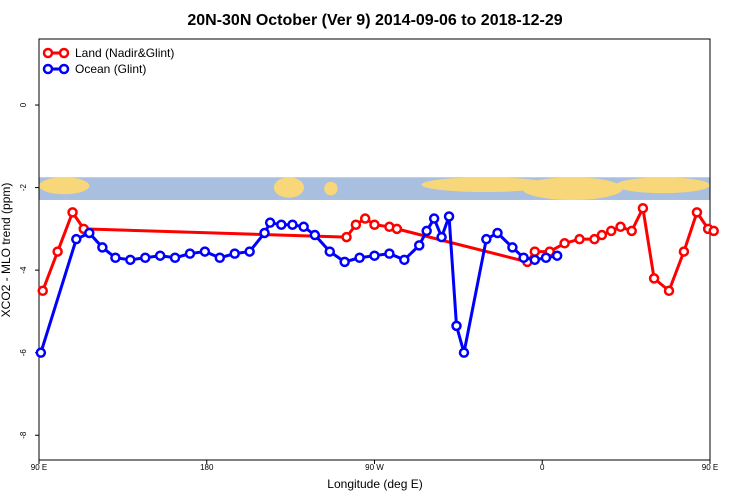 This screenshot has height=500, width=750. Describe the element at coordinates (23, 270) in the screenshot. I see `y-tick-label: -4` at that location.